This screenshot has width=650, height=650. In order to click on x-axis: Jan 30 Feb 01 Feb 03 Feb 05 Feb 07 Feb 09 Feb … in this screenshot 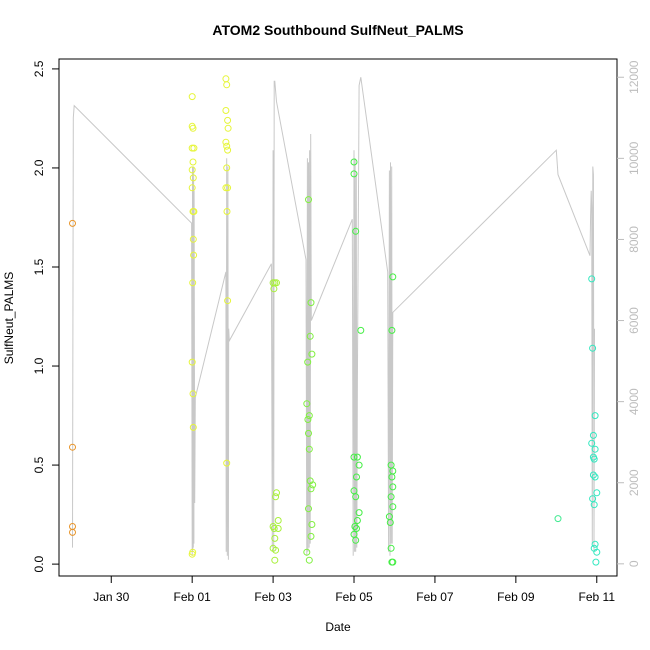, I will do `click(354, 590)`.